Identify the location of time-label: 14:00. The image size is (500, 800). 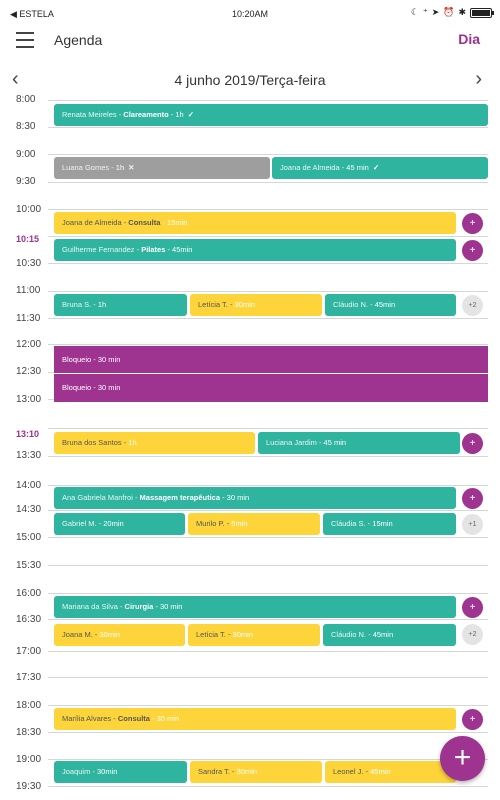
(29, 485).